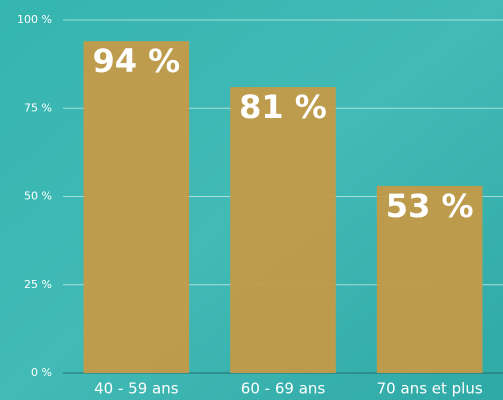 The height and width of the screenshot is (400, 503). What do you see at coordinates (136, 61) in the screenshot?
I see `value-label: 94 %` at bounding box center [136, 61].